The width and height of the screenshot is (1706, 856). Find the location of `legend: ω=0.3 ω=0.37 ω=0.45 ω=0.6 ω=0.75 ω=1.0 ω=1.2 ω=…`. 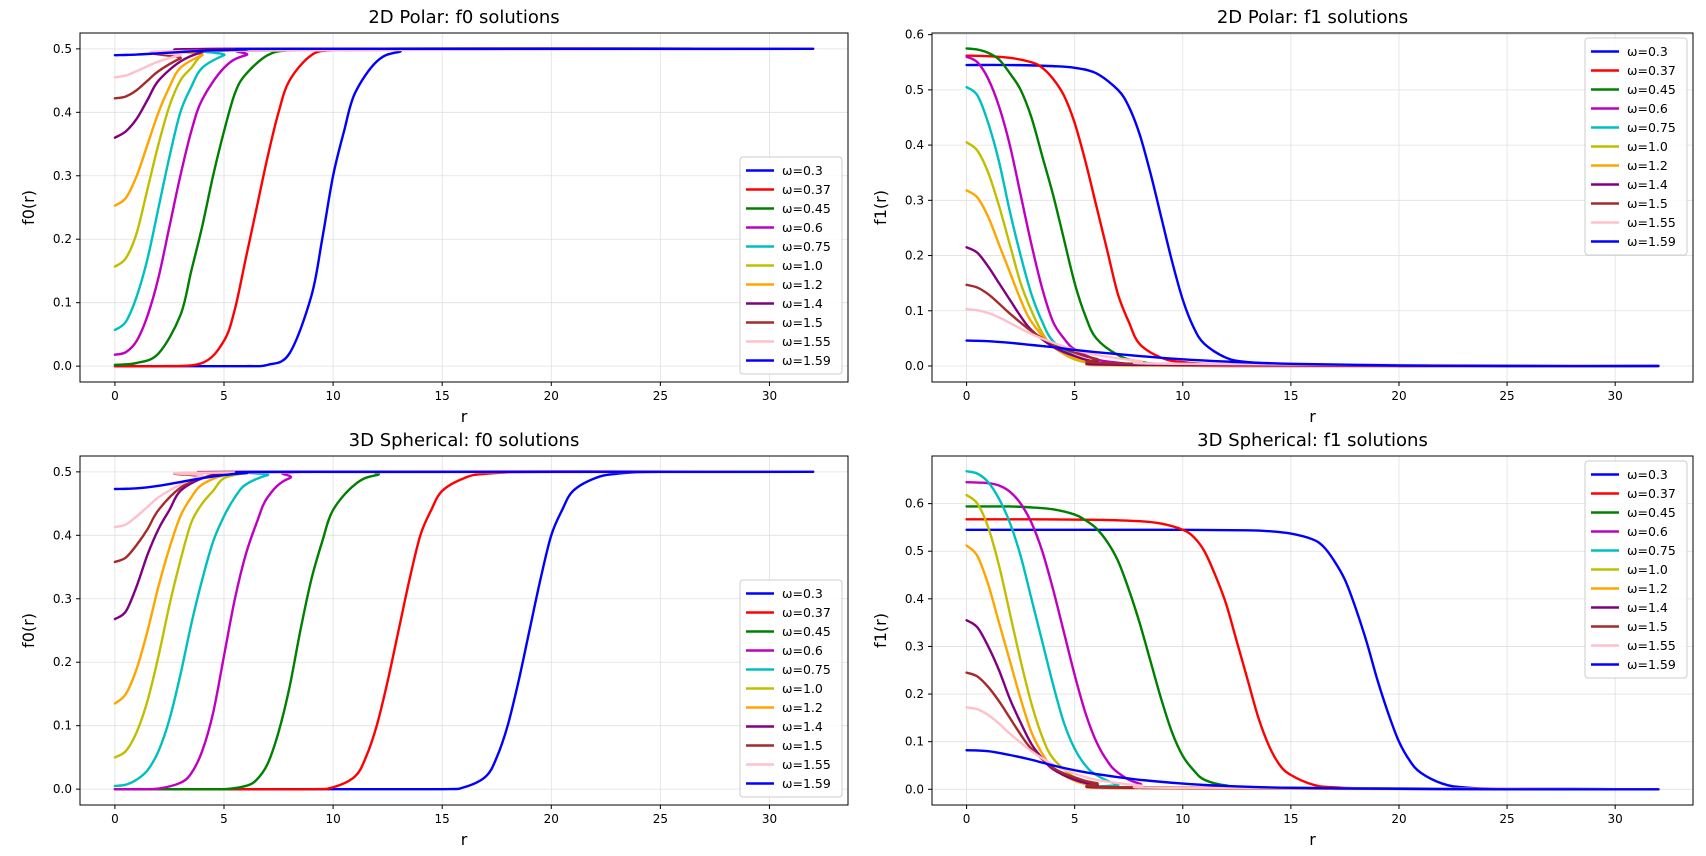

legend: ω=0.3 ω=0.37 ω=0.45 ω=0.6 ω=0.75 ω=1.0 ω=1.2 ω=… is located at coordinates (791, 265).